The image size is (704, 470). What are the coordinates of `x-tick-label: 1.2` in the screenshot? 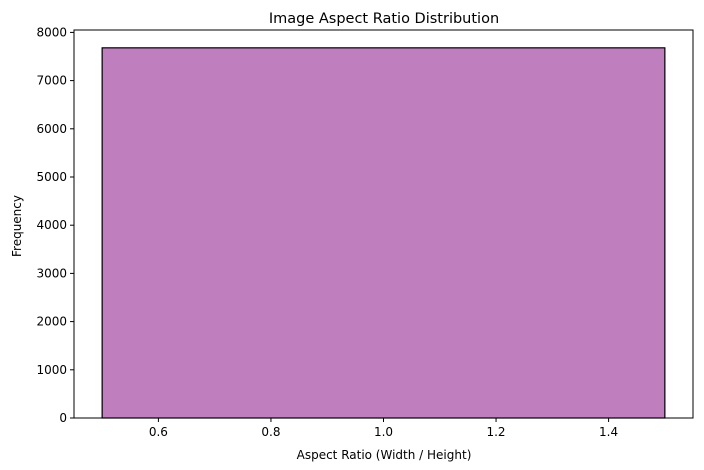 It's located at (495, 432).